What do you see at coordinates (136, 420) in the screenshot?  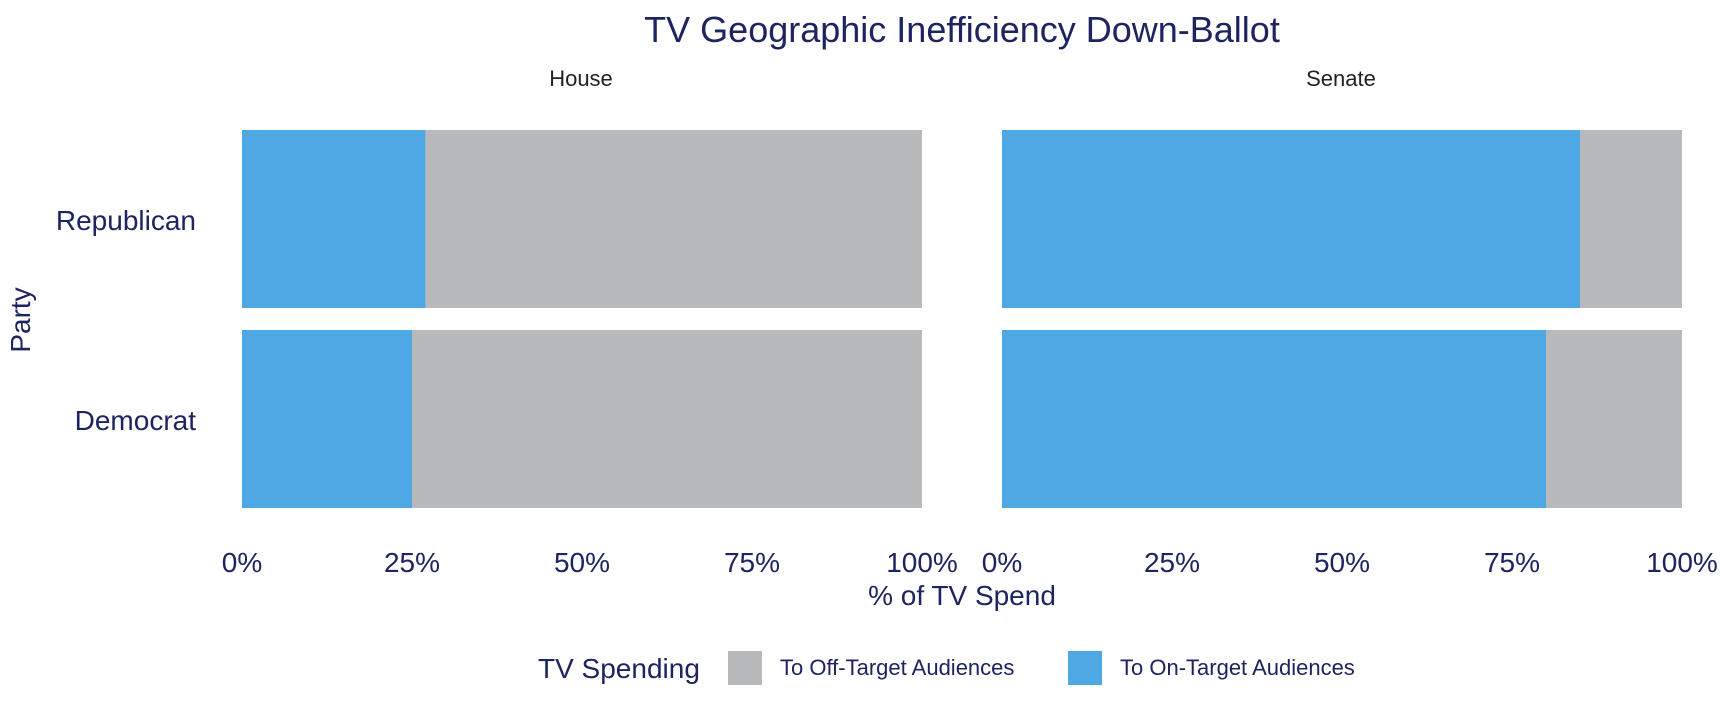 I see `y-tick-label-democrat: Democrat` at bounding box center [136, 420].